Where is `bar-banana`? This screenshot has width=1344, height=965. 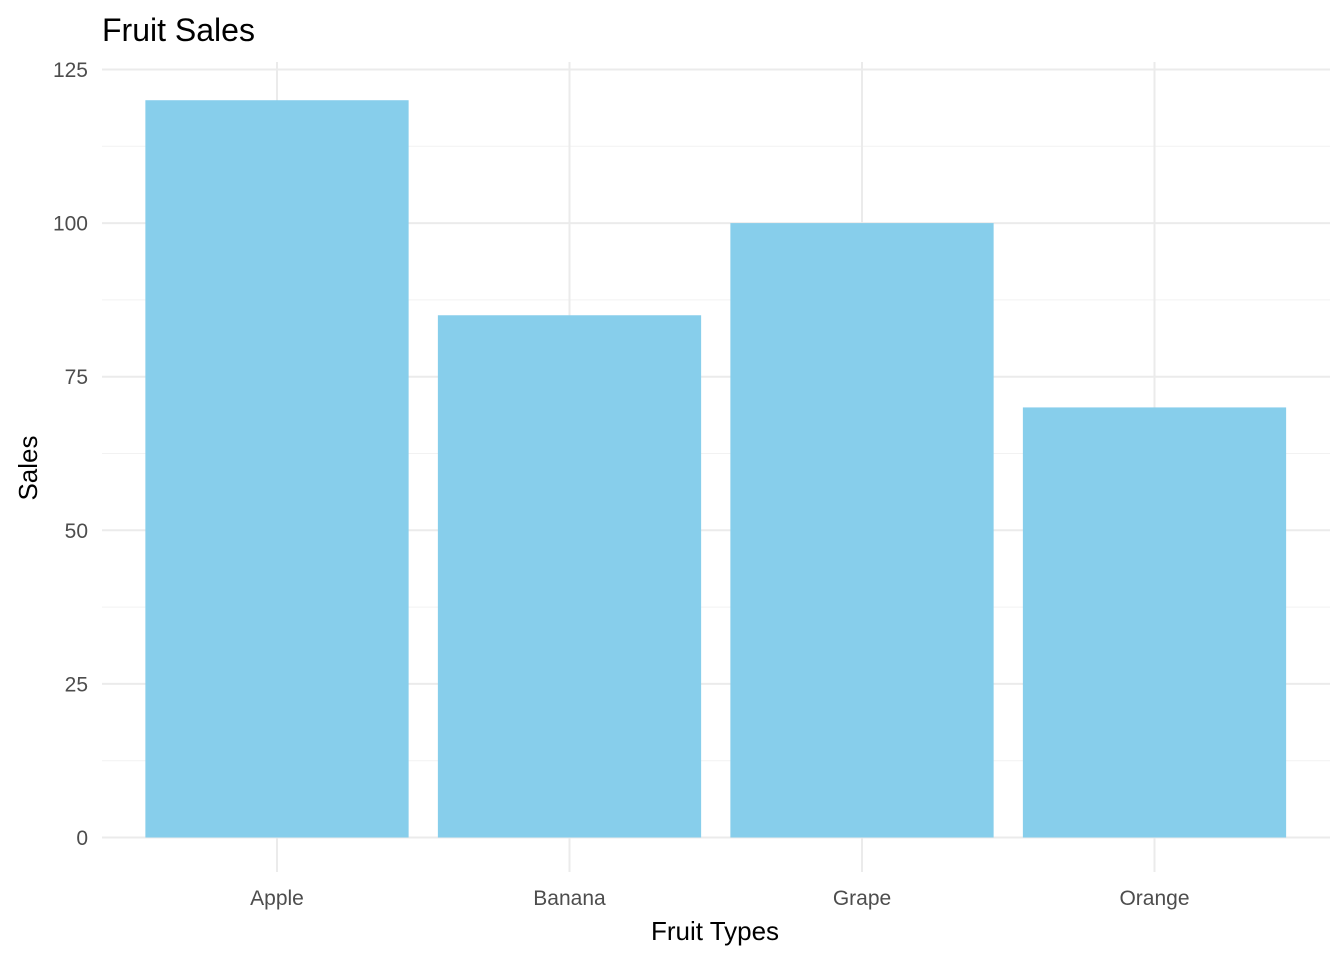 bar-banana is located at coordinates (569, 576).